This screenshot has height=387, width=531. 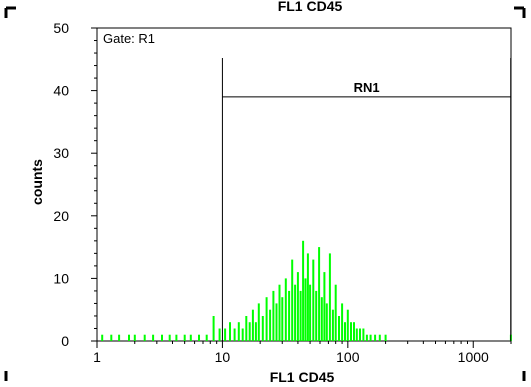 I want to click on corner-mark-top-right, so click(x=520, y=12).